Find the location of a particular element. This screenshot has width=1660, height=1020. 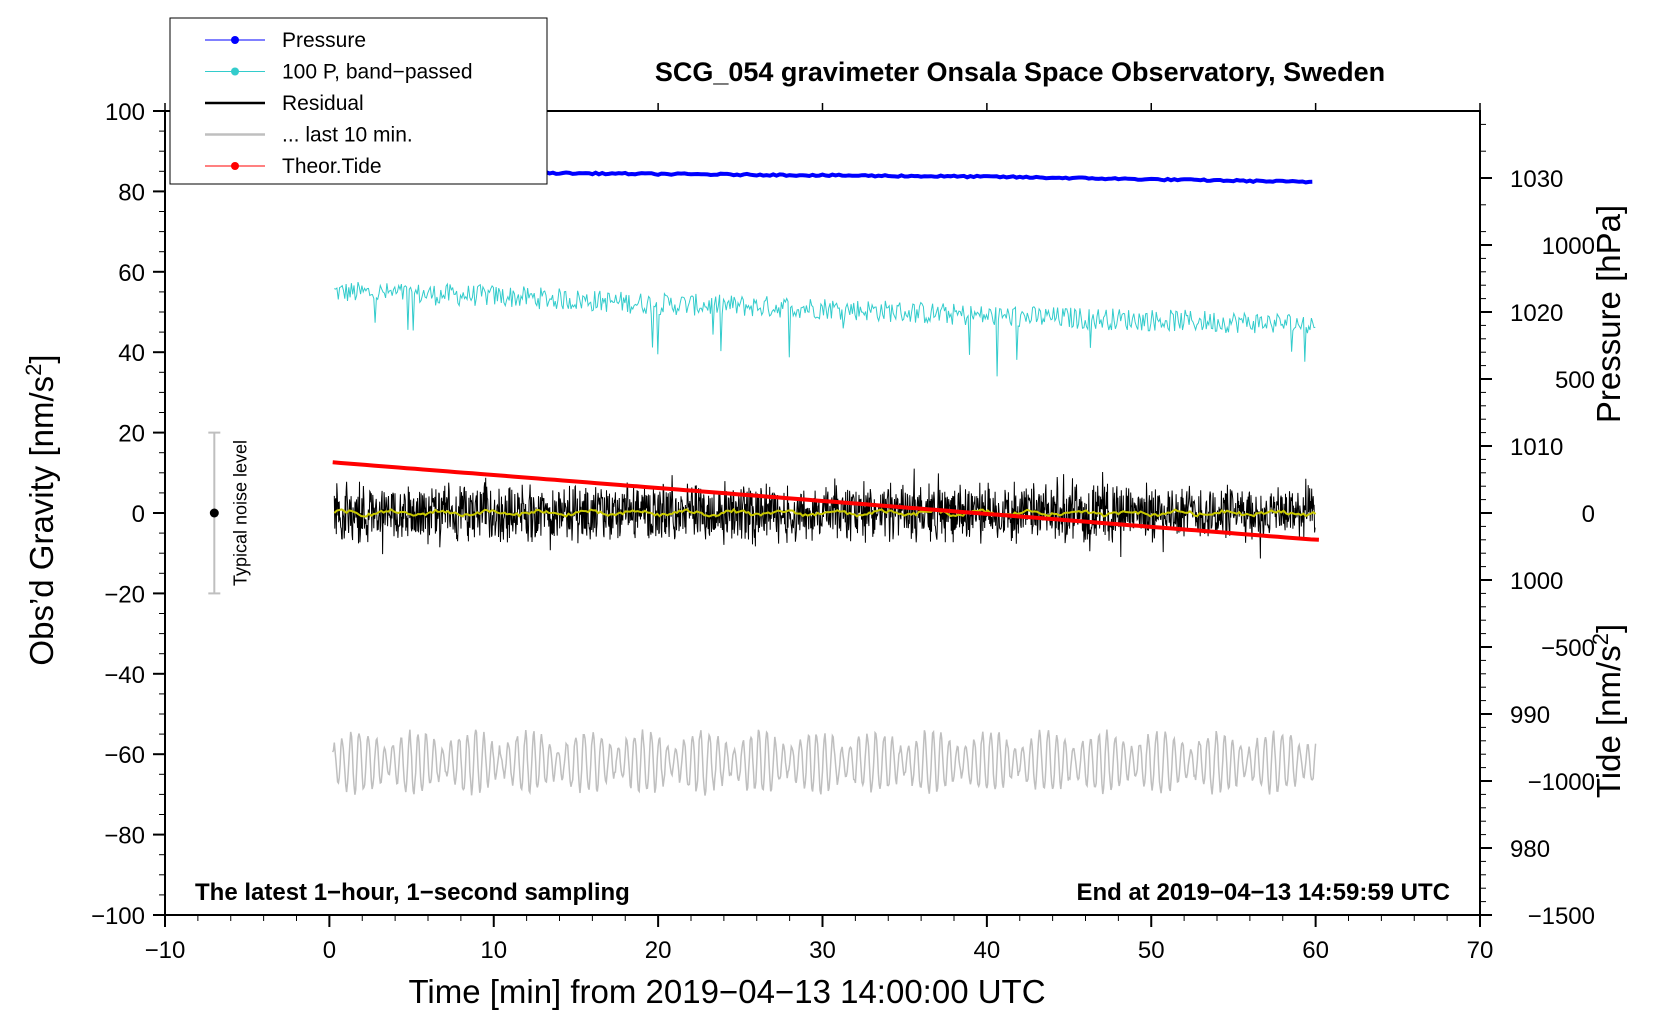

legend-label: Pressure is located at coordinates (324, 40).